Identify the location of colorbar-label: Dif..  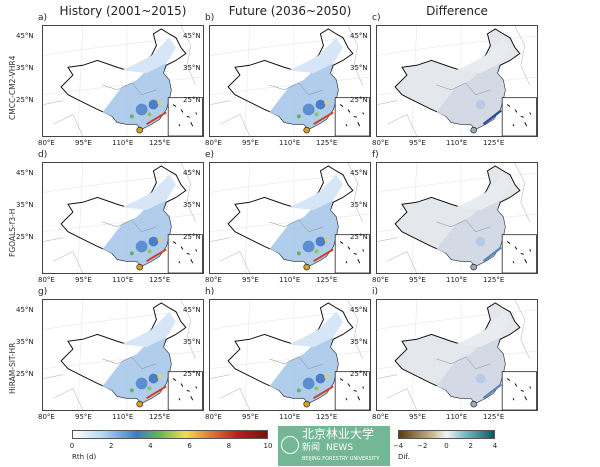
(404, 457).